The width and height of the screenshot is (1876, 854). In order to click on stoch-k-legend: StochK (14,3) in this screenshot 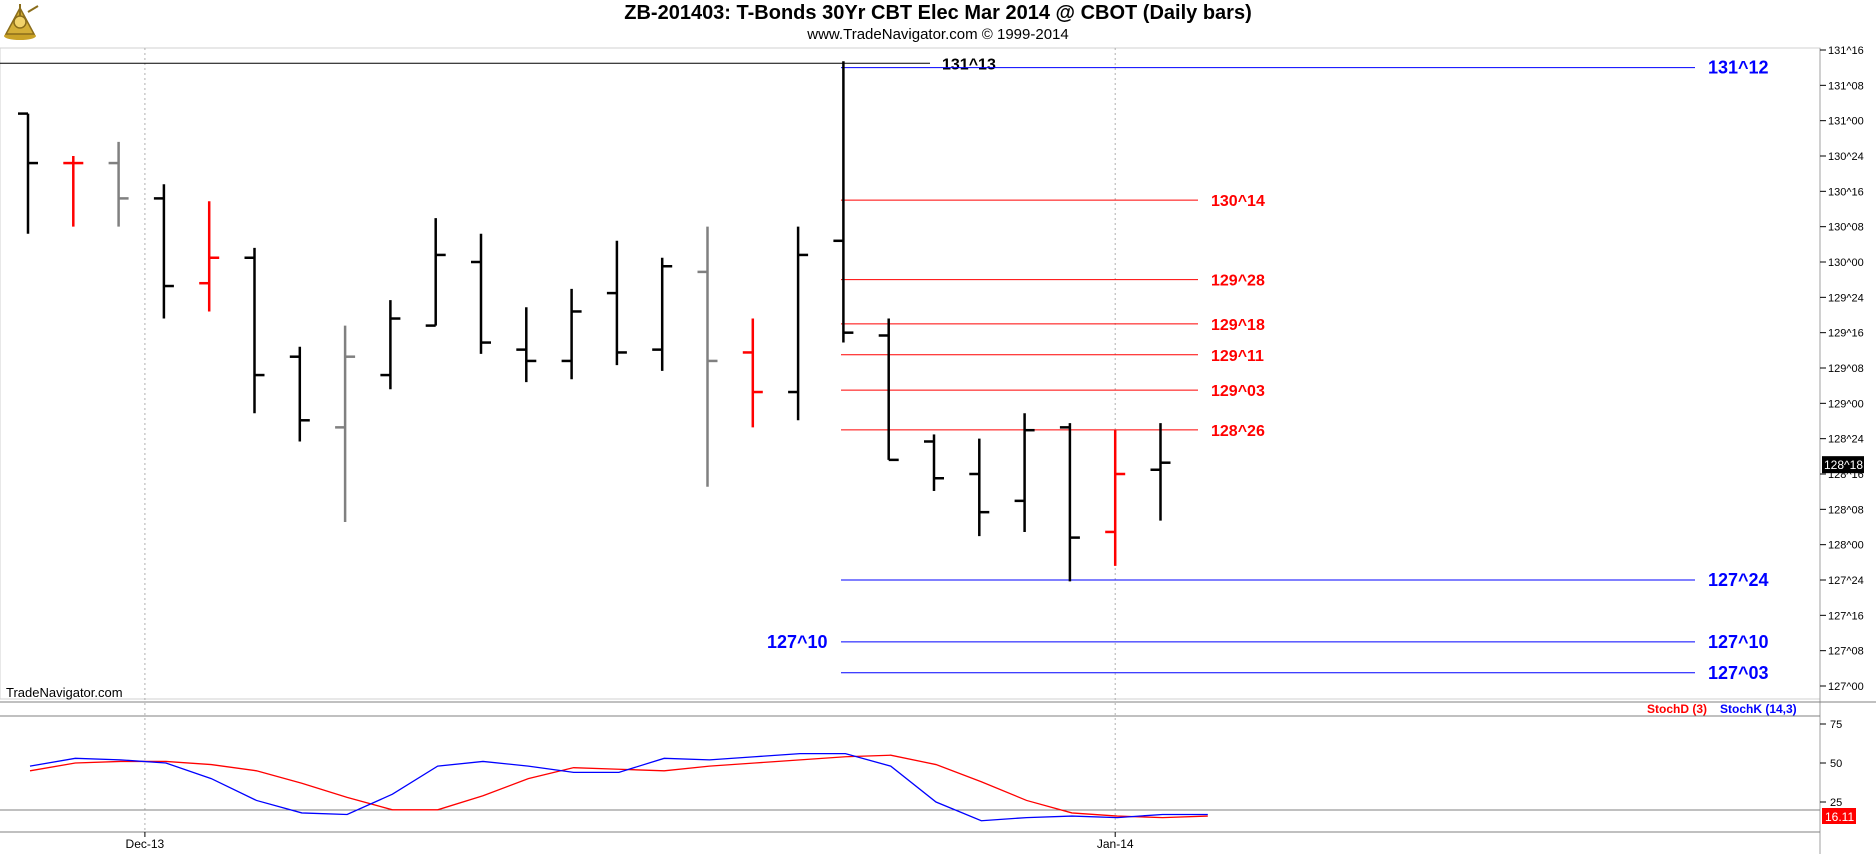, I will do `click(1758, 709)`.